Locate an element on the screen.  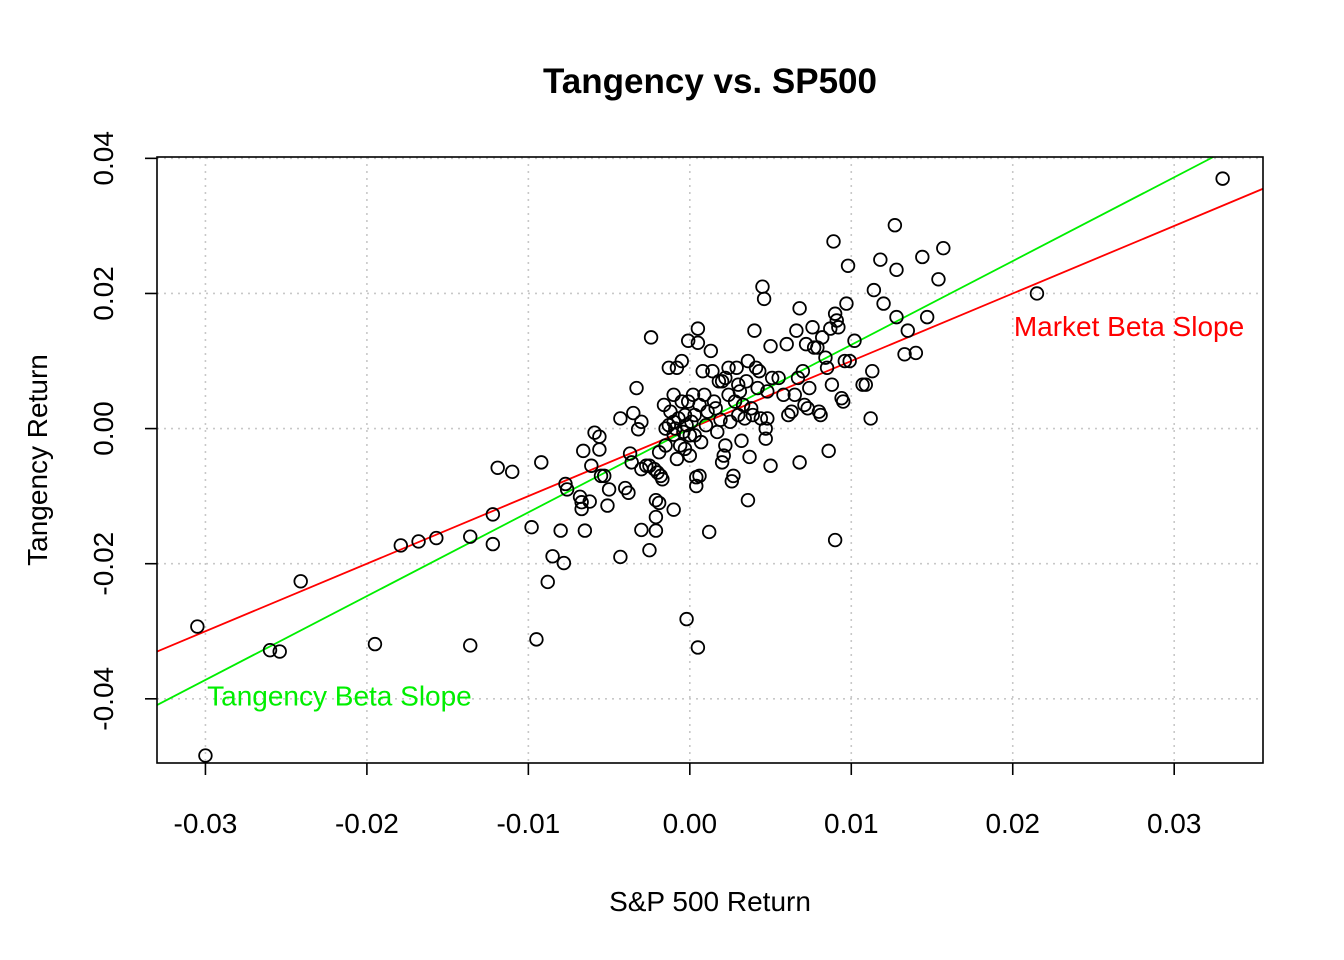
y-tick-label: 0.02 is located at coordinates (103, 293).